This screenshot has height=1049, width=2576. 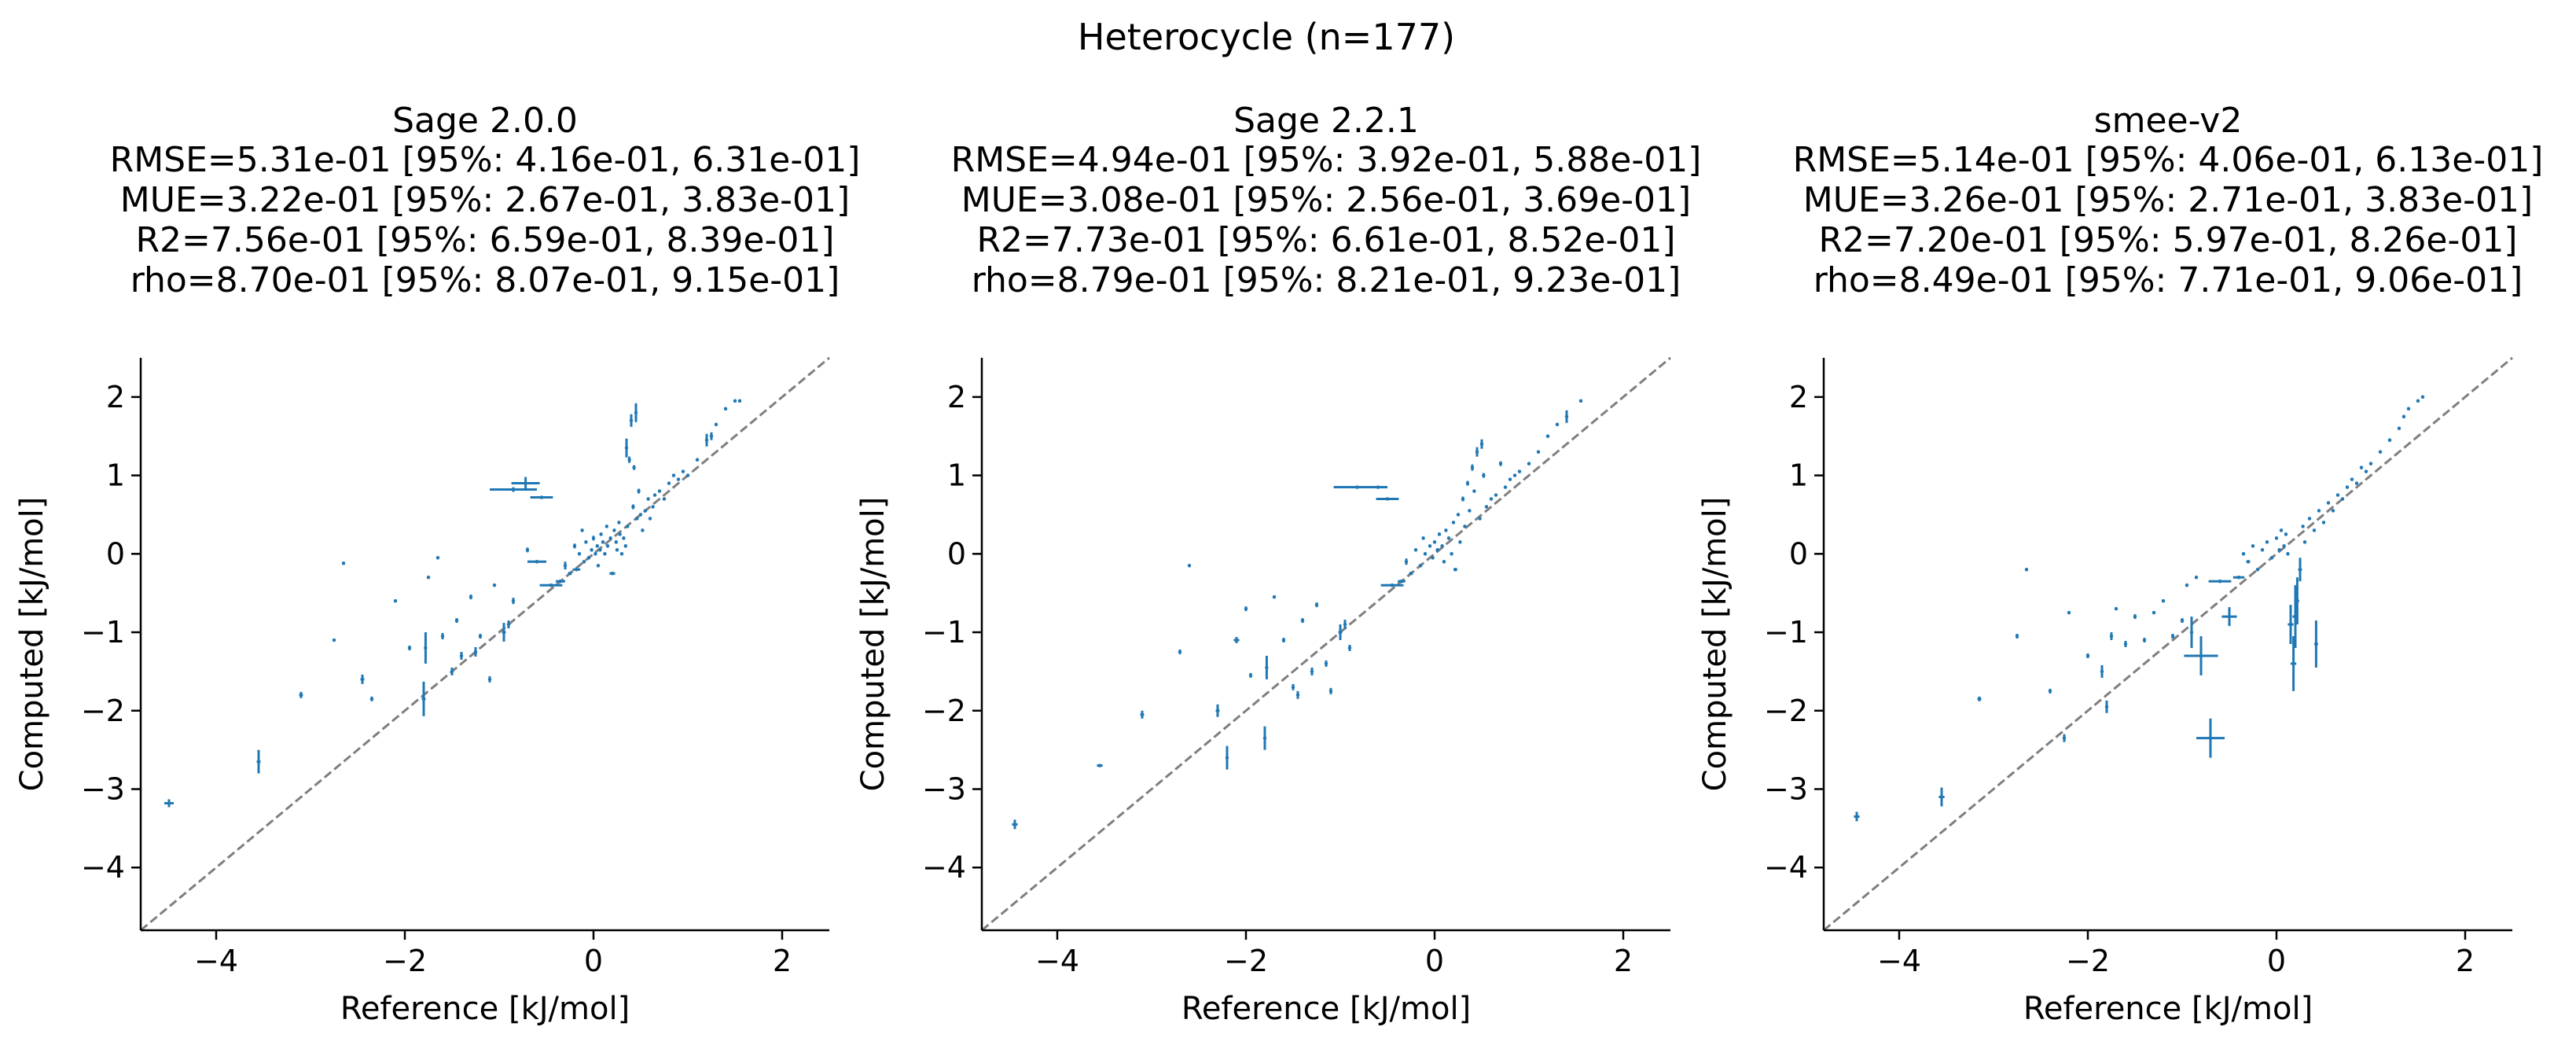 I want to click on x-tick-label: −2, so click(x=405, y=961).